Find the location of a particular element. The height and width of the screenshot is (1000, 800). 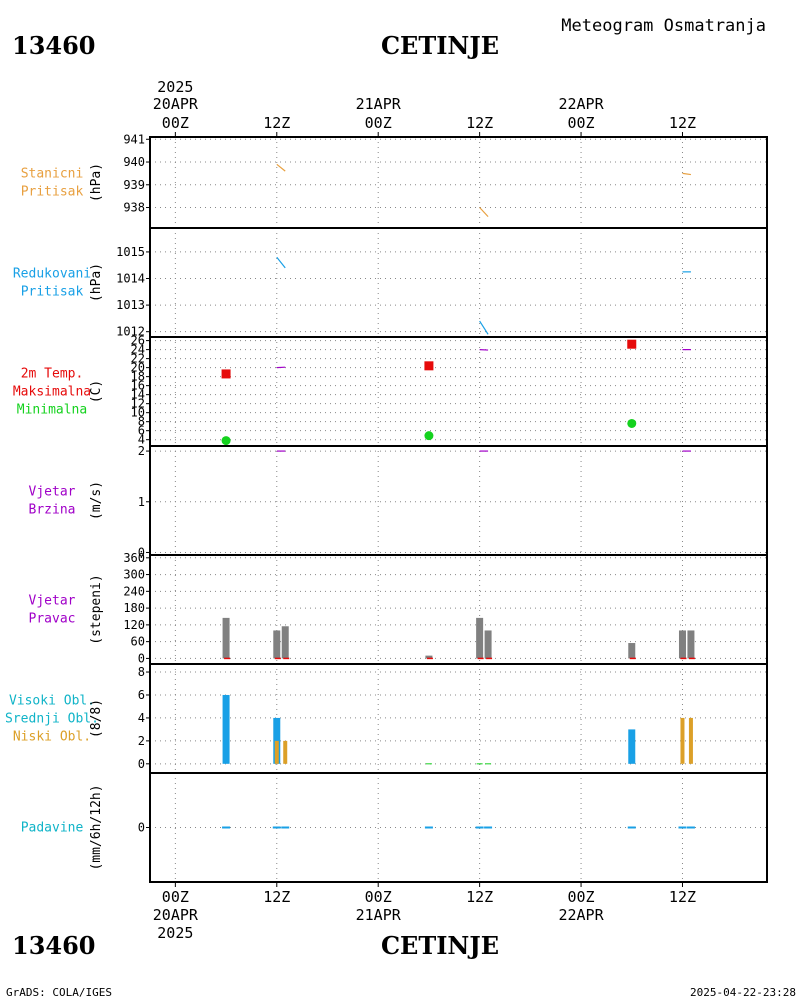

station-id-bottom: 13460 is located at coordinates (54, 945).